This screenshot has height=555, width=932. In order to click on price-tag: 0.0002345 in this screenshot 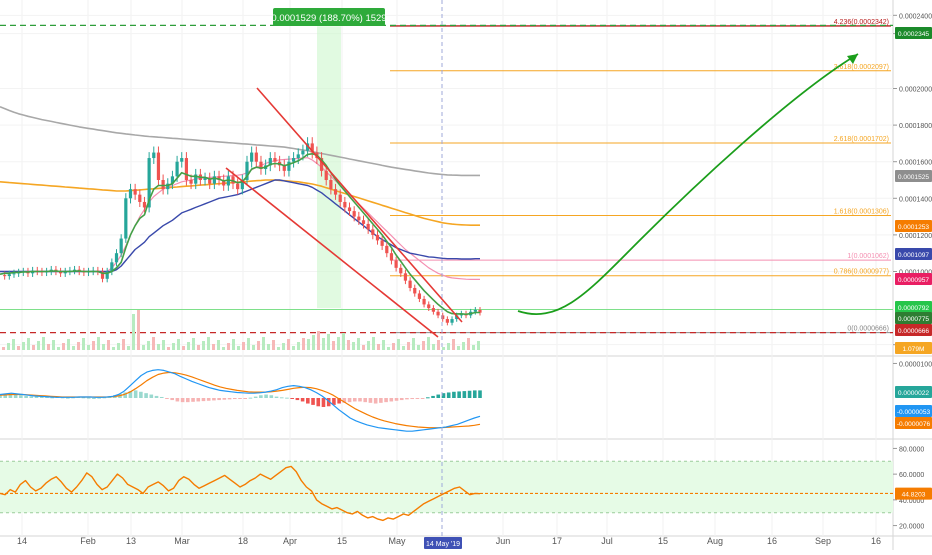, I will do `click(913, 33)`.